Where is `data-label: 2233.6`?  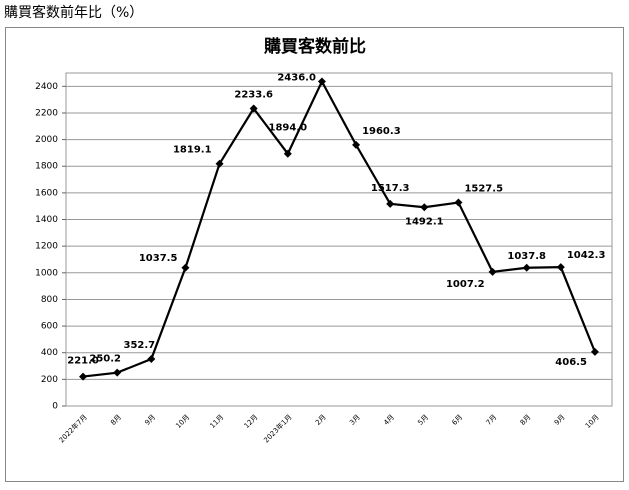 data-label: 2233.6 is located at coordinates (253, 94).